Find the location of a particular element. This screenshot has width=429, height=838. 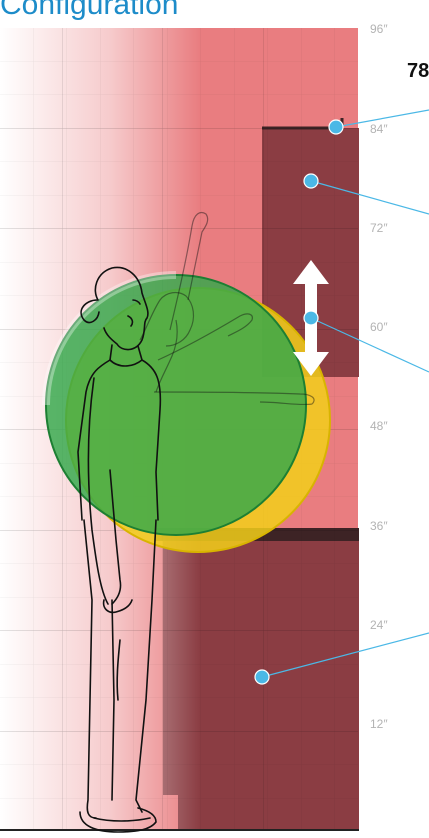

reaching-arm-ghosts is located at coordinates (227, 308).